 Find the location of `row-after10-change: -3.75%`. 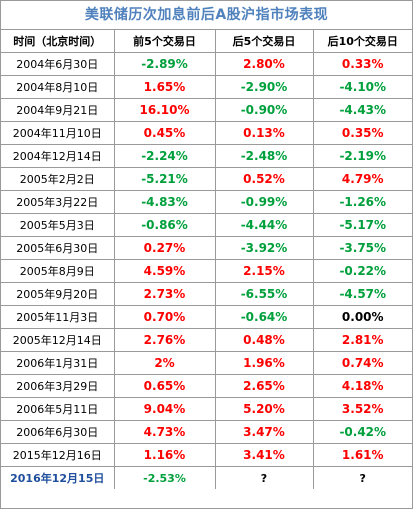

row-after10-change: -3.75% is located at coordinates (362, 248).